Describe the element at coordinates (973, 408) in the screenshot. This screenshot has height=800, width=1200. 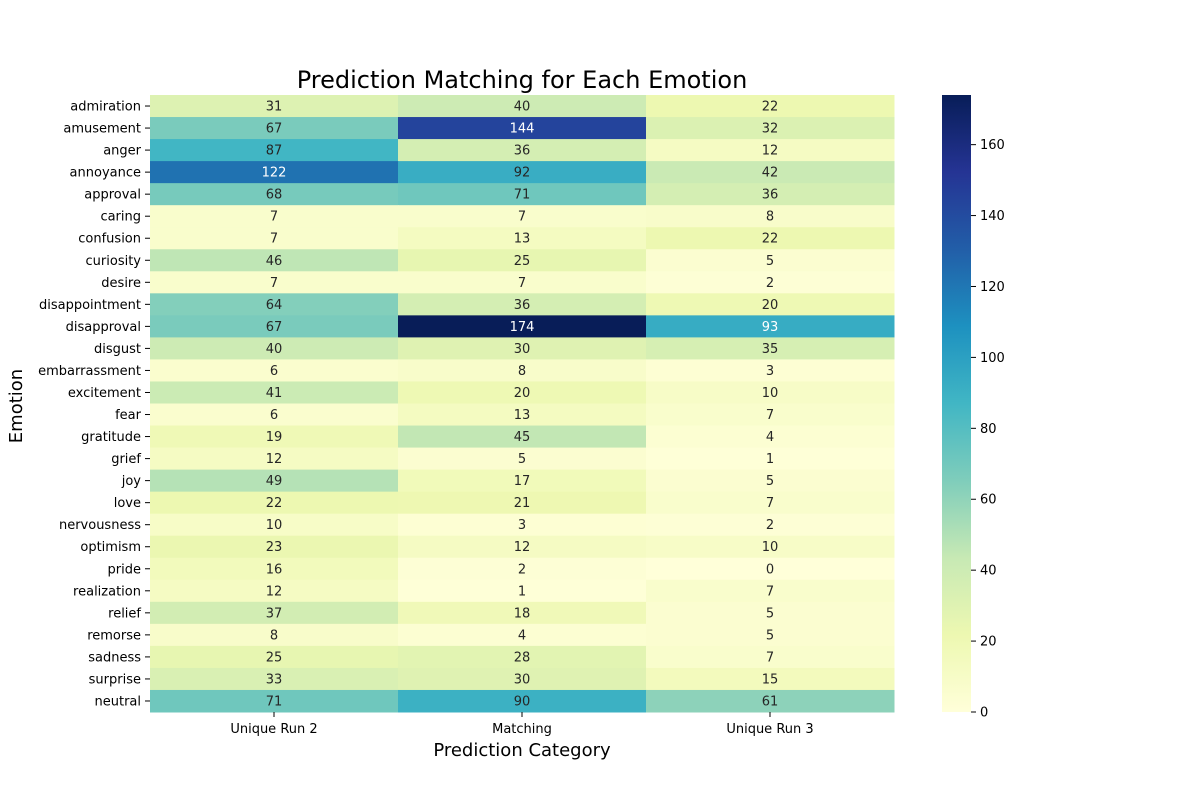
I see `colorbar: 0 20 40 60 80 100 120 140 160` at that location.